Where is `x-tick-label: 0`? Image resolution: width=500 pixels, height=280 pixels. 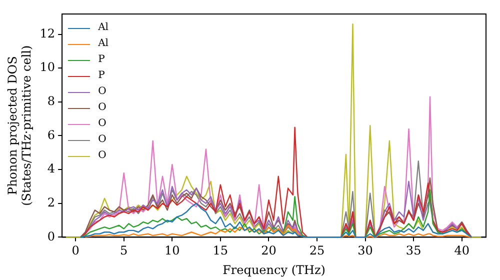
x-tick-label: 0 is located at coordinates (76, 251).